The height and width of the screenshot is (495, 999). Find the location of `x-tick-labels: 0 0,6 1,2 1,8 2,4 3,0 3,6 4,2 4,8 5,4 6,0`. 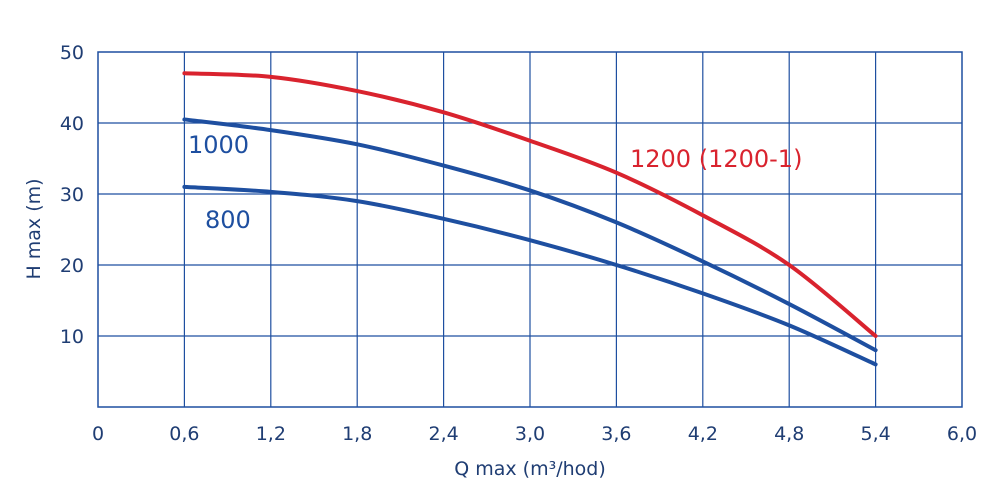

x-tick-labels: 0 0,6 1,2 1,8 2,4 3,0 3,6 4,2 4,8 5,4 6,0 is located at coordinates (534, 434).